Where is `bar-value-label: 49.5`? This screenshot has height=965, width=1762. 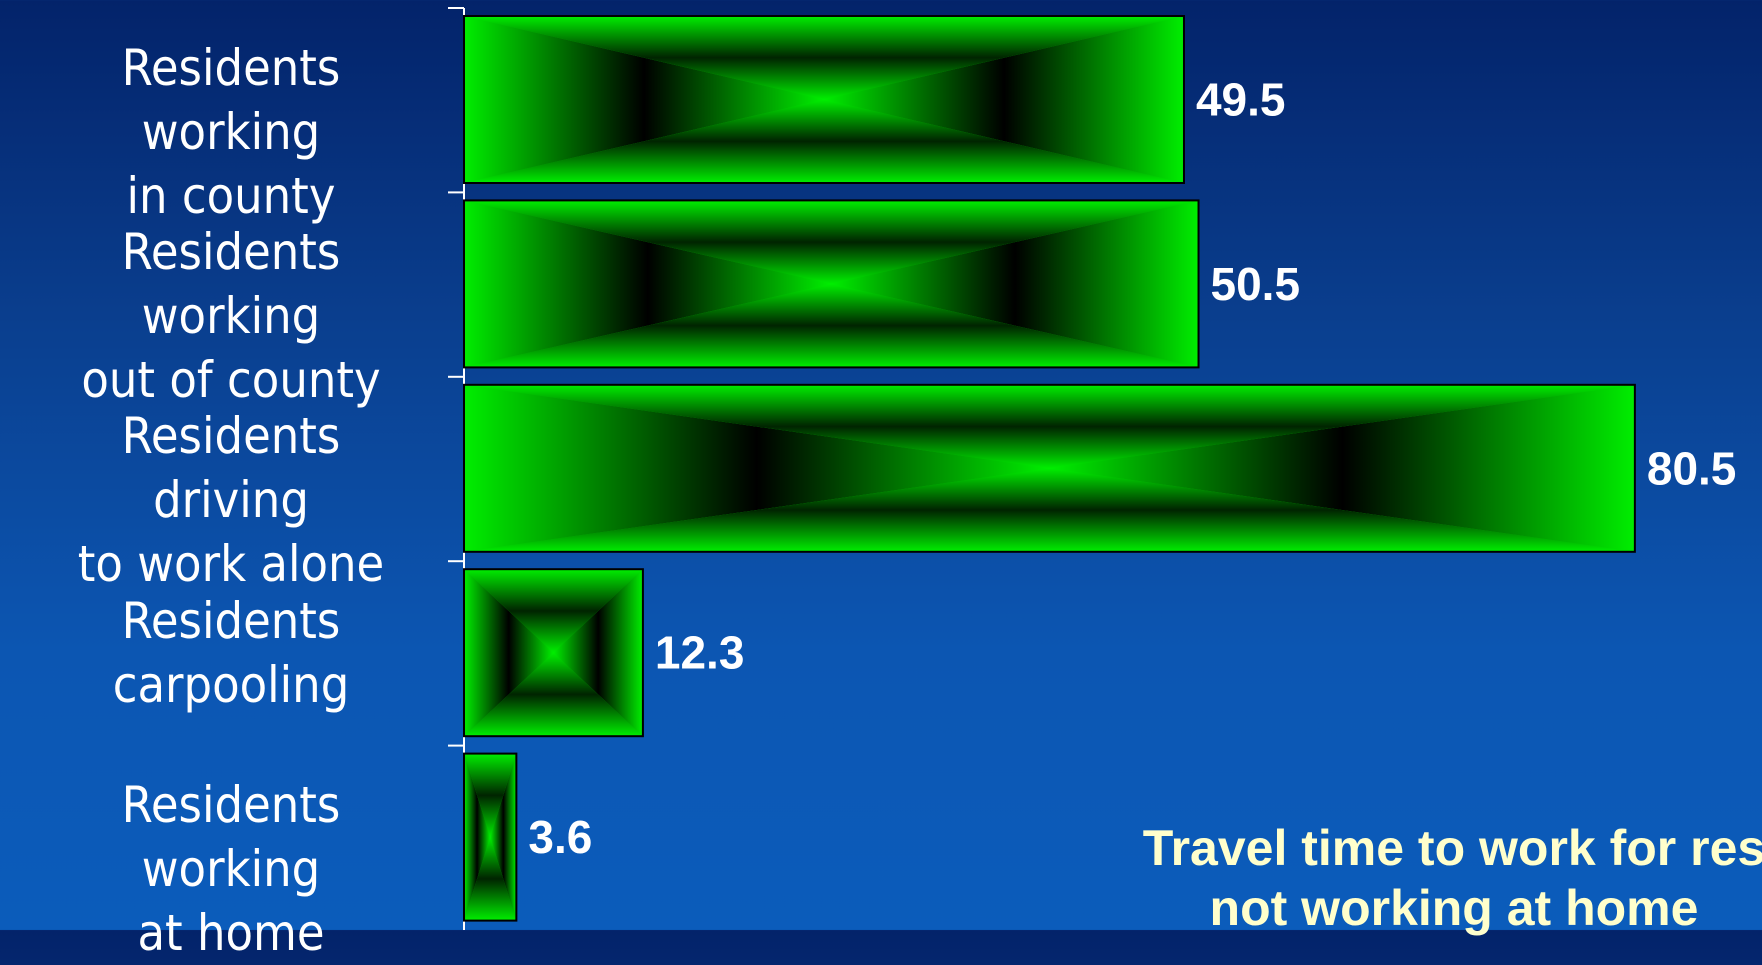
bar-value-label: 49.5 is located at coordinates (1241, 100).